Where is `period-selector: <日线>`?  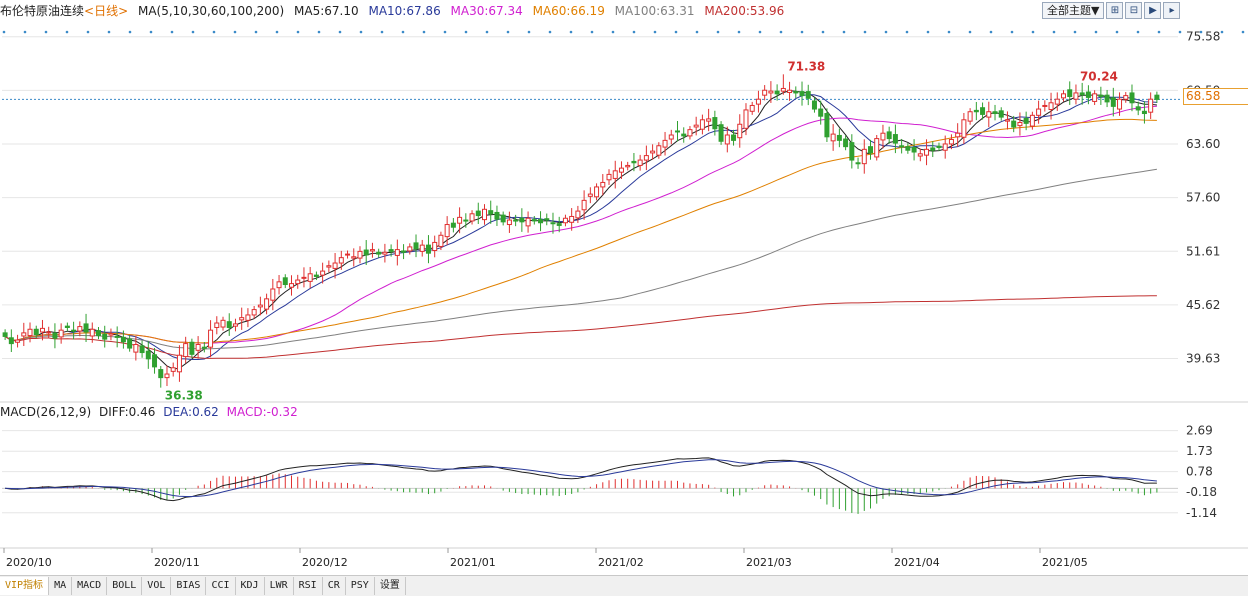 period-selector: <日线> is located at coordinates (106, 11).